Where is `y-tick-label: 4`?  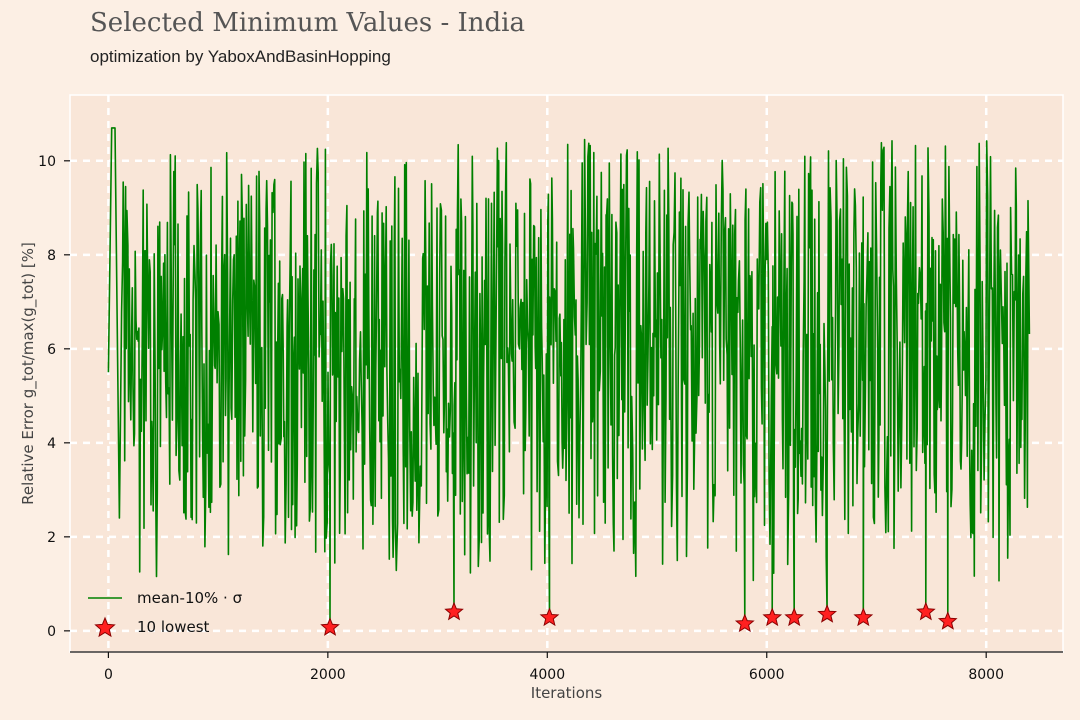 y-tick-label: 4 is located at coordinates (51, 444).